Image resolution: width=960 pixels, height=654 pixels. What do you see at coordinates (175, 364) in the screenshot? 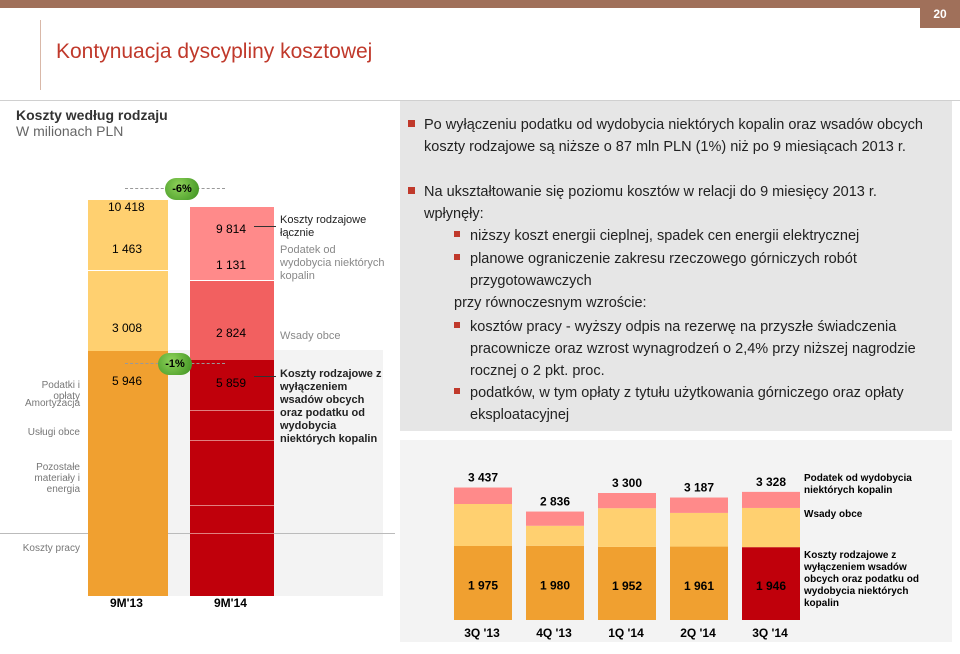
I see `change-core-badge: -1%` at bounding box center [175, 364].